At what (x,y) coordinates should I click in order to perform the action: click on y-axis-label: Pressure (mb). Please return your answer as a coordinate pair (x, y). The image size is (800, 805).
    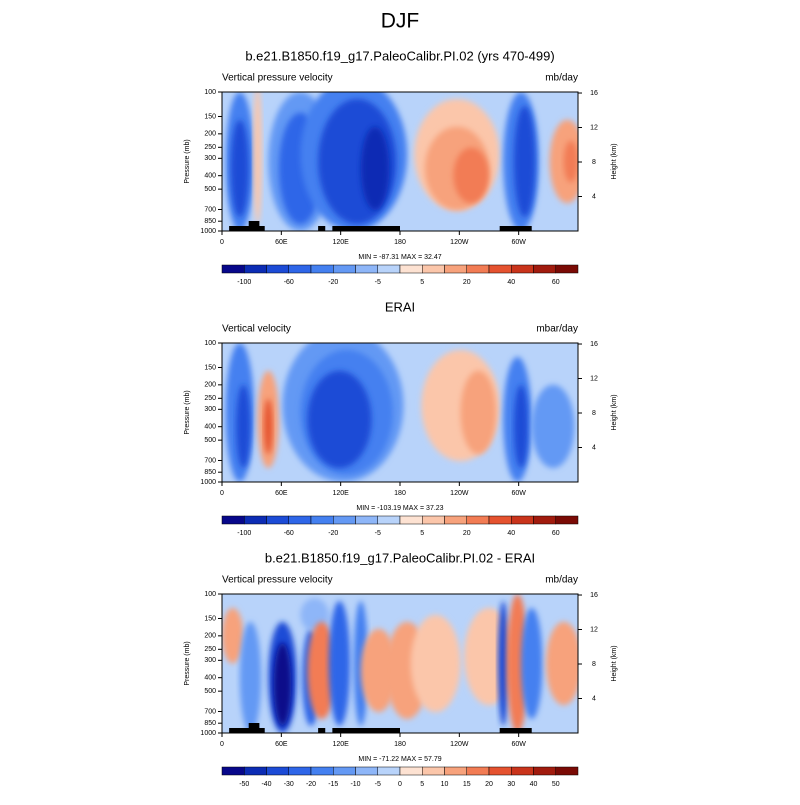
    Looking at the image, I should click on (187, 412).